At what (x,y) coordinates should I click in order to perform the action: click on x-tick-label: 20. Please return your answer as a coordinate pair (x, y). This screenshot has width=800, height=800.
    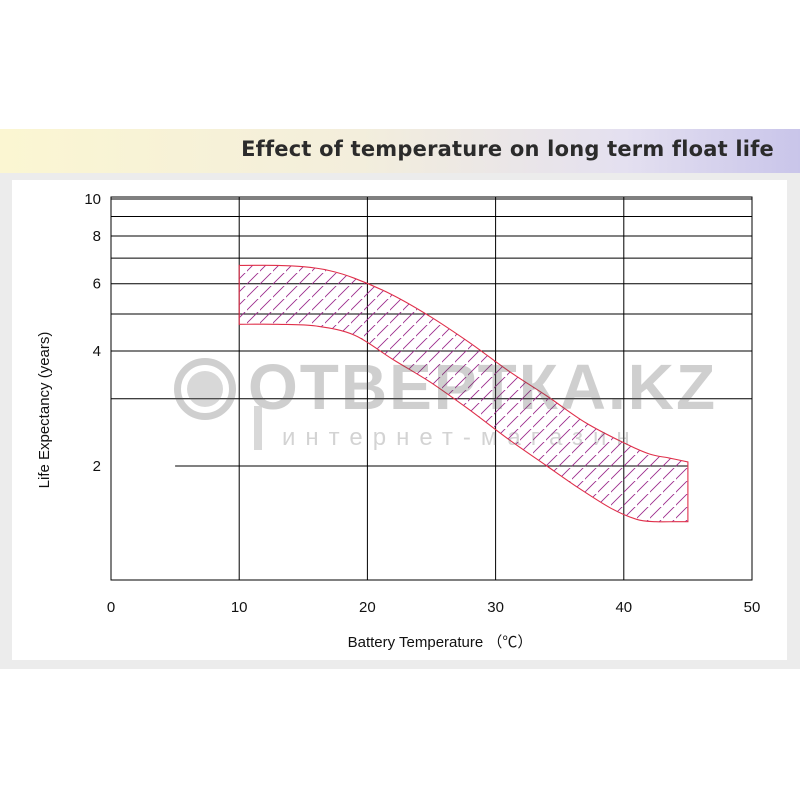
    Looking at the image, I should click on (367, 607).